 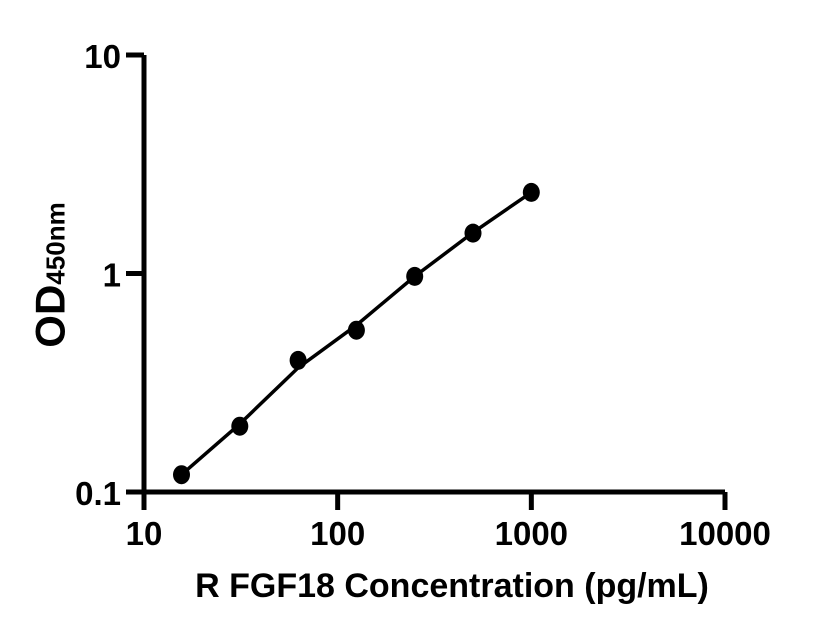 What do you see at coordinates (144, 533) in the screenshot?
I see `x-tick-label-10: 10` at bounding box center [144, 533].